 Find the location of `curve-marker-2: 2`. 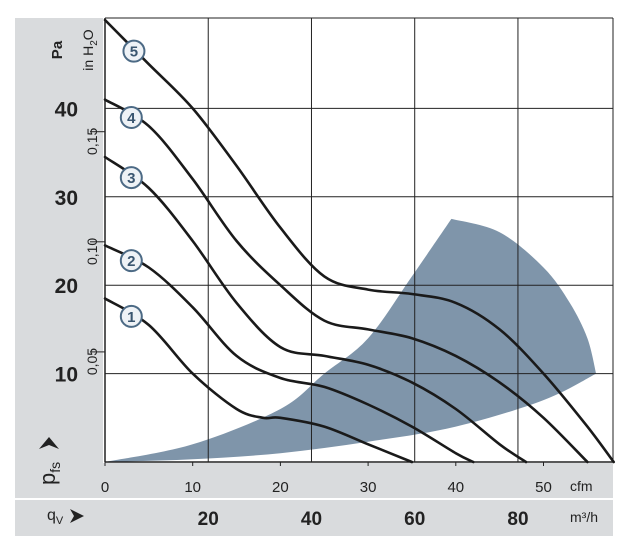

curve-marker-2: 2 is located at coordinates (131, 261).